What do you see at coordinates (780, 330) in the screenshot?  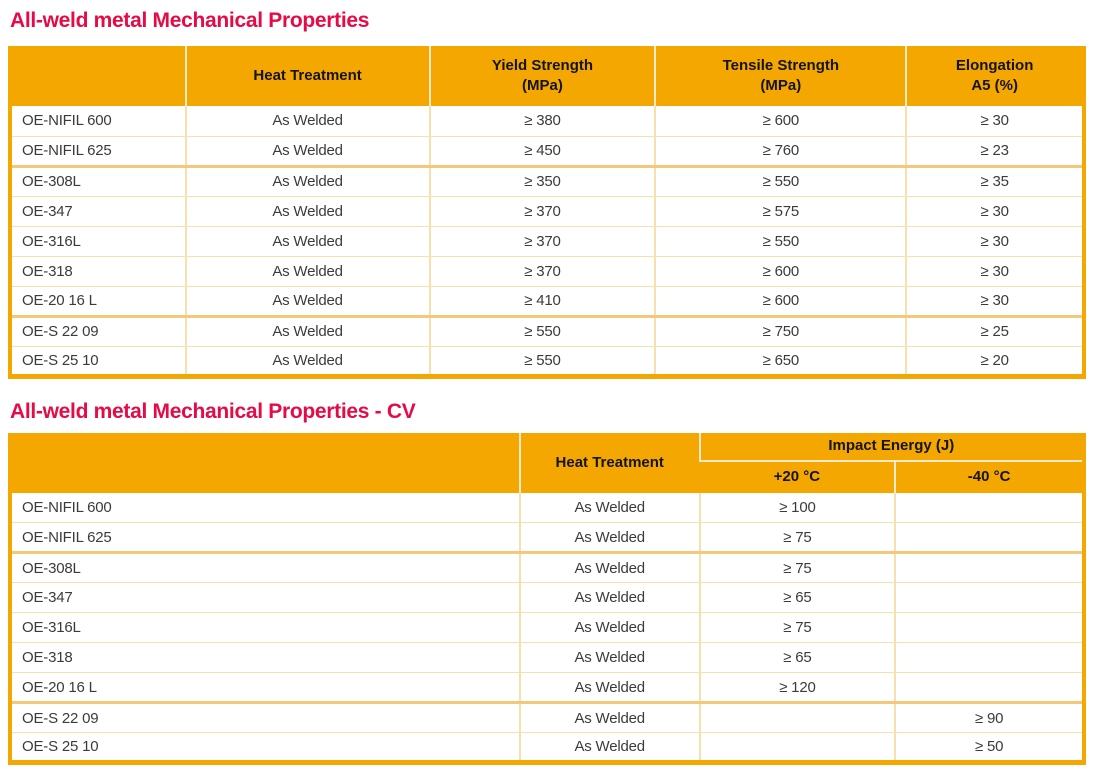 I see `tensile-strength-value: ≥ 750` at bounding box center [780, 330].